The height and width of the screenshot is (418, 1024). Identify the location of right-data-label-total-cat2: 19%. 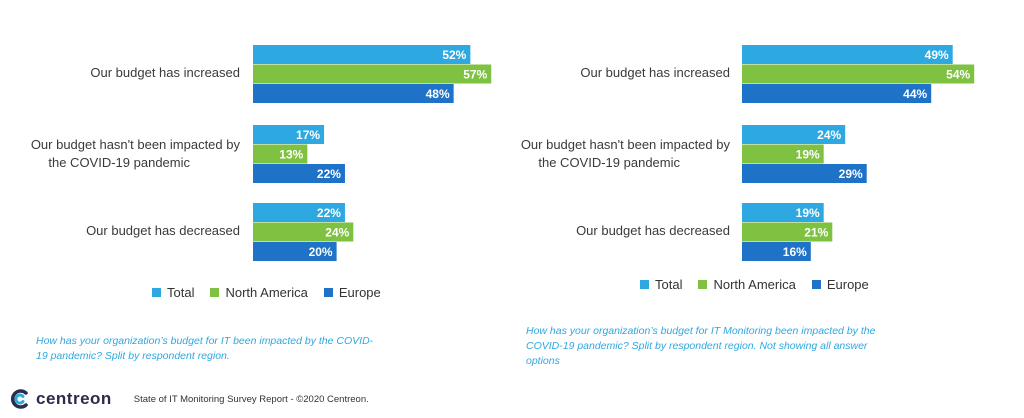
(808, 213).